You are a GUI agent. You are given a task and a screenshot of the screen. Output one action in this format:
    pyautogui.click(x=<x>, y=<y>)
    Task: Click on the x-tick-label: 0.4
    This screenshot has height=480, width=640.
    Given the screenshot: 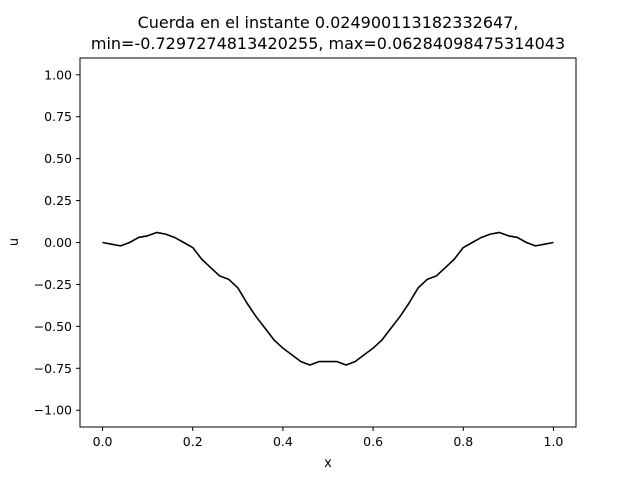 What is the action you would take?
    pyautogui.click(x=283, y=441)
    